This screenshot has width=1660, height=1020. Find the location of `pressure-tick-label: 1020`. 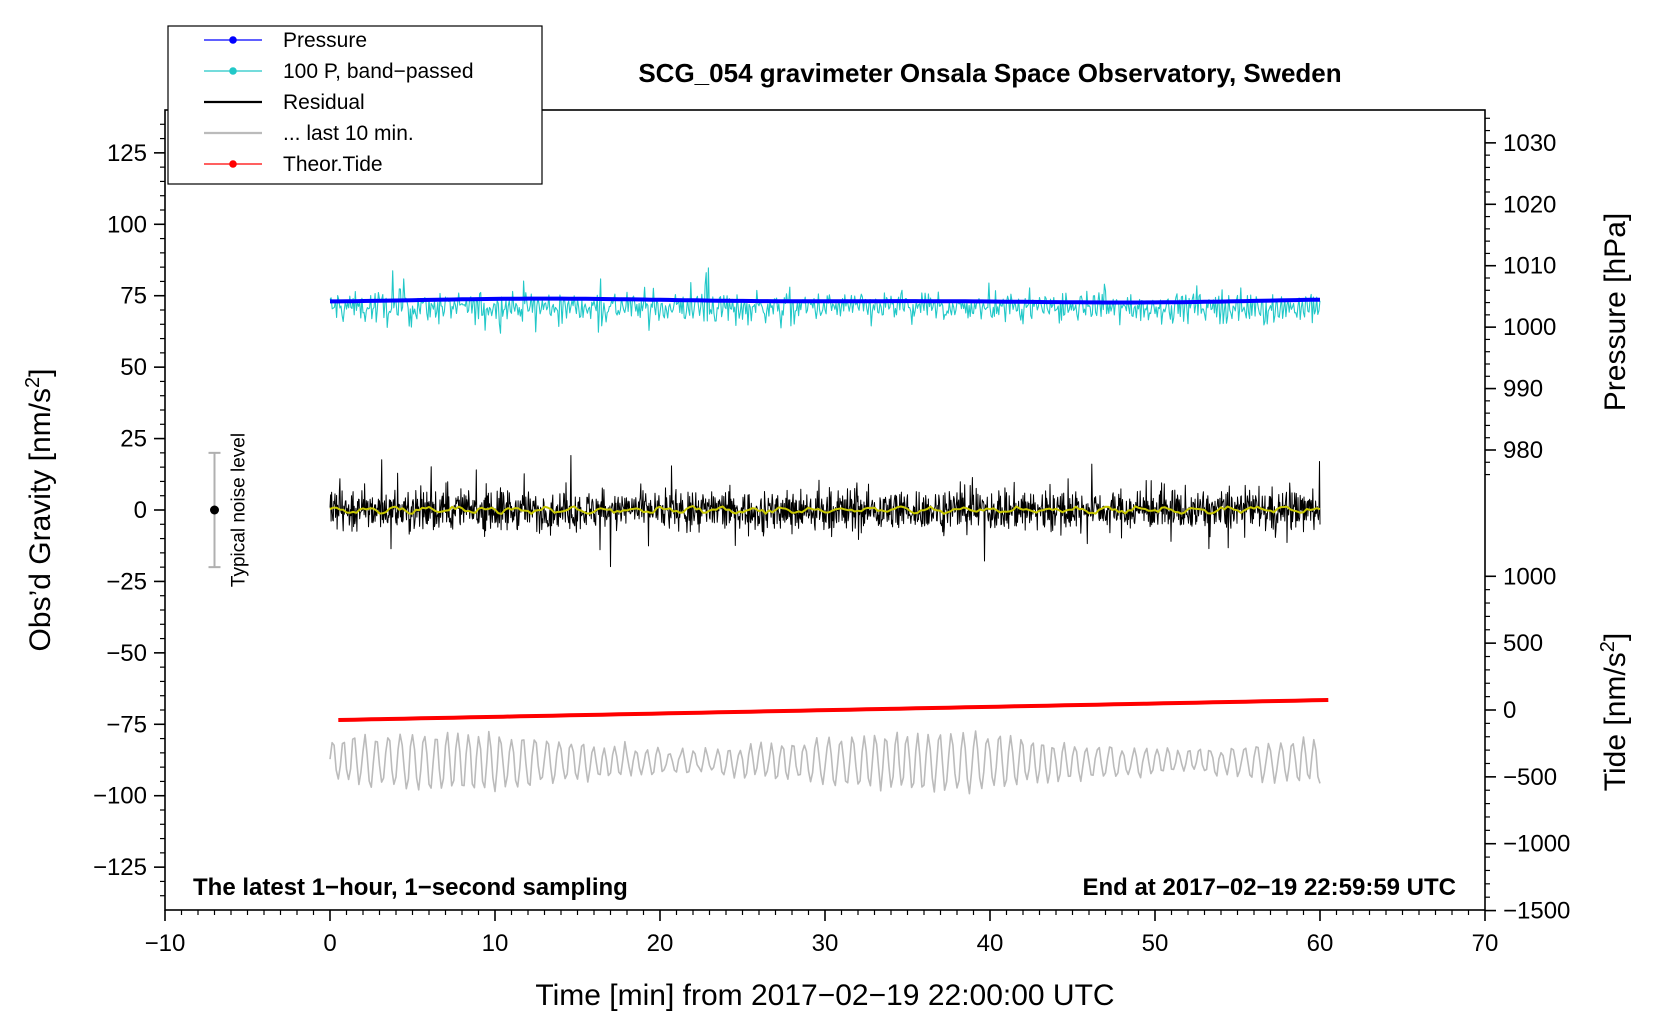

pressure-tick-label: 1020 is located at coordinates (1529, 204).